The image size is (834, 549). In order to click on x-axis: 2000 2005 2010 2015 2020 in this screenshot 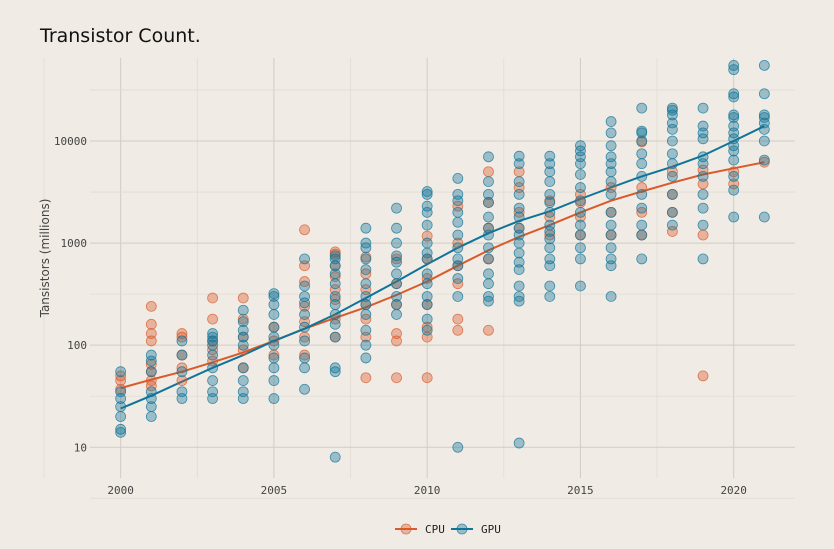, I will do `click(427, 490)`.